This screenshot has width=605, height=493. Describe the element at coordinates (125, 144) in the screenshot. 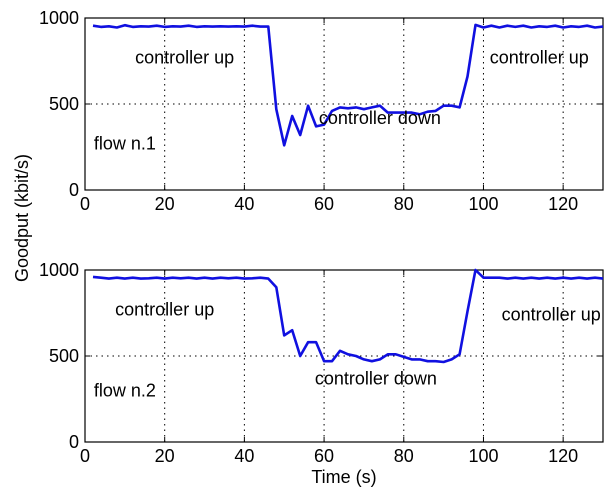

I see `annotation-label: flow n.1` at that location.